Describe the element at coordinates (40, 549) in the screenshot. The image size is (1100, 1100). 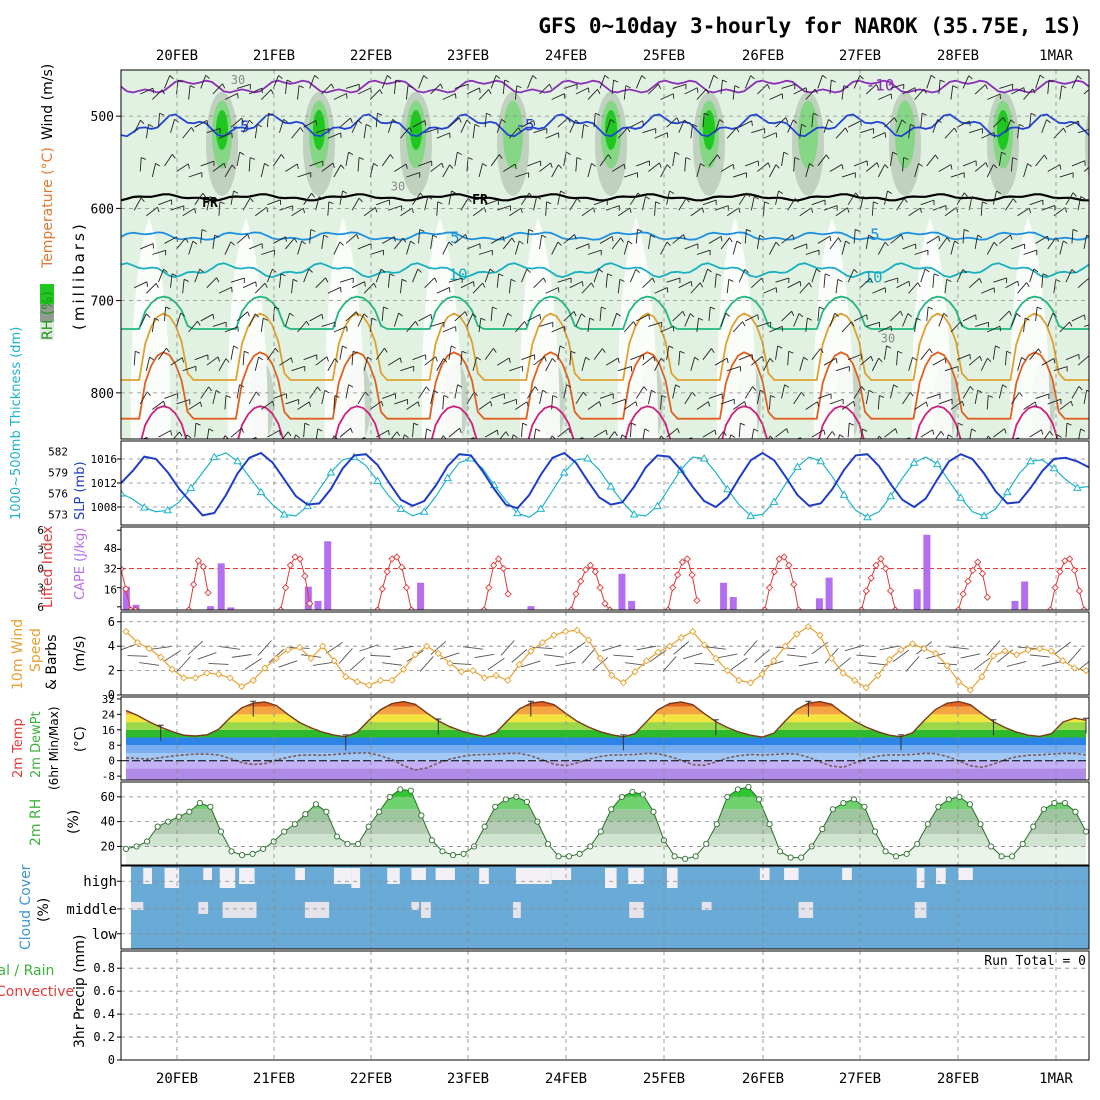
I see `li-ytick-label: 3` at that location.